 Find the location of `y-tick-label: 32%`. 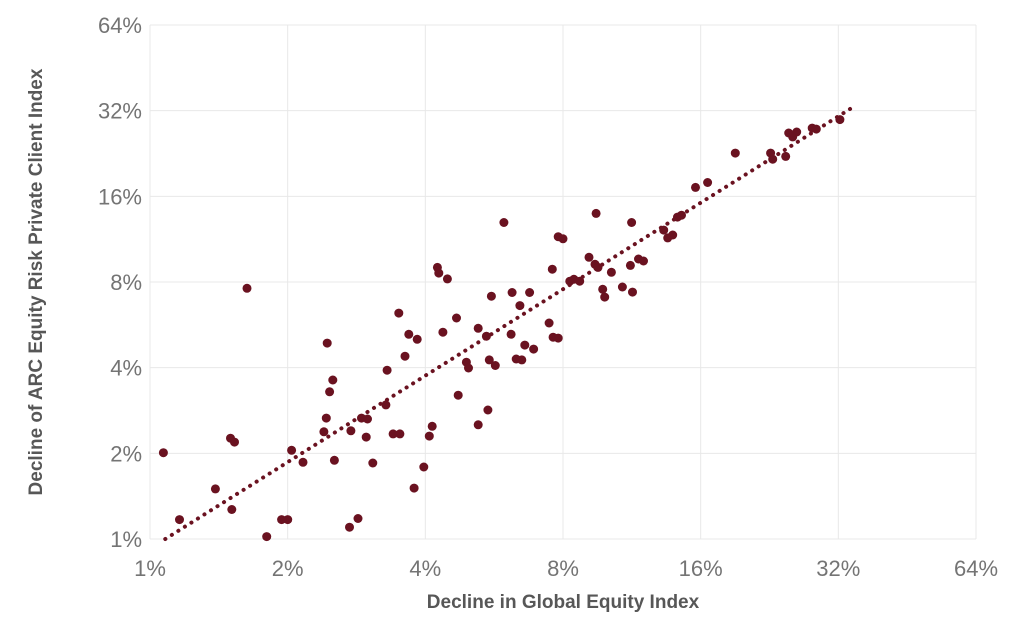

y-tick-label: 32% is located at coordinates (120, 111).